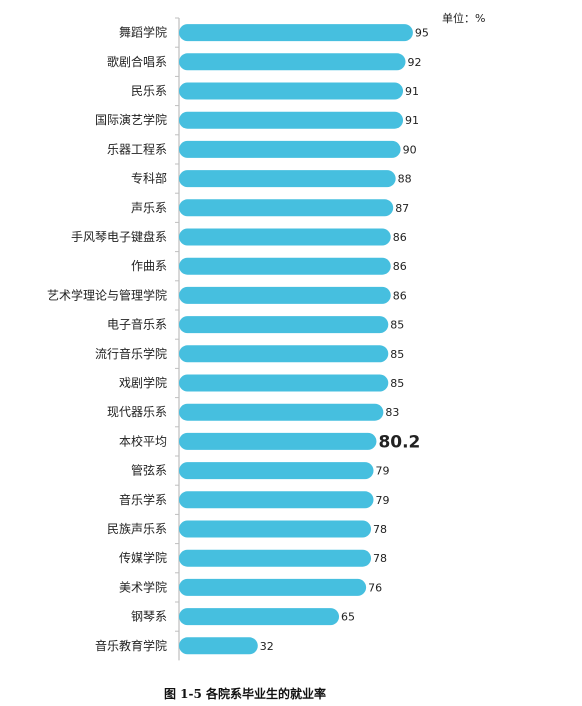  I want to click on category-label: 电子音乐系, so click(137, 324).